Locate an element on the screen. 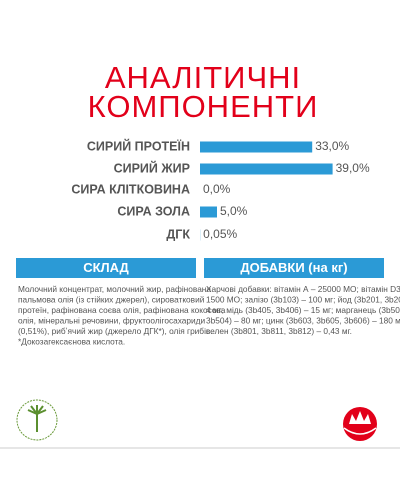 The width and height of the screenshot is (400, 500). value-label: 39,0% is located at coordinates (353, 168).